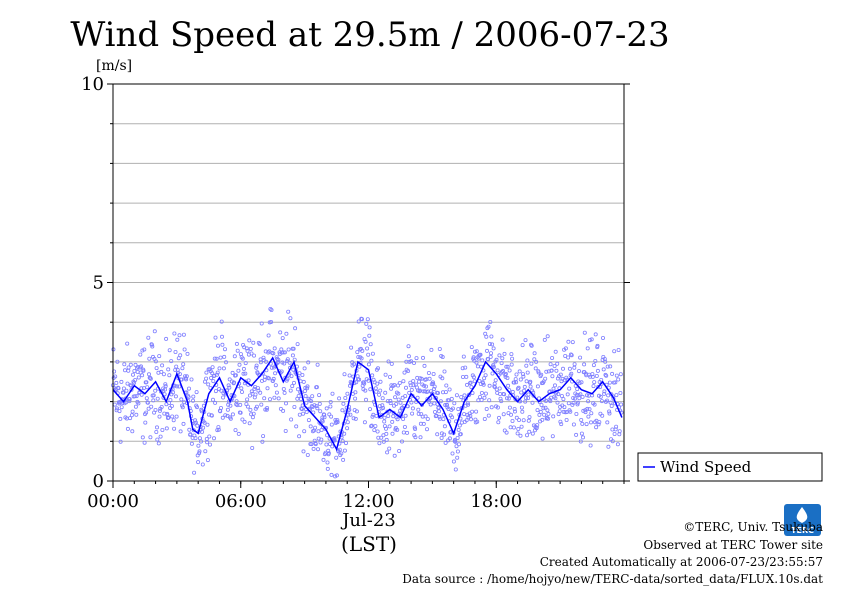 The image size is (842, 595). What do you see at coordinates (356, 496) in the screenshot?
I see `x-axis-ticks: 00:00 06:00 12:00 18:00` at bounding box center [356, 496].